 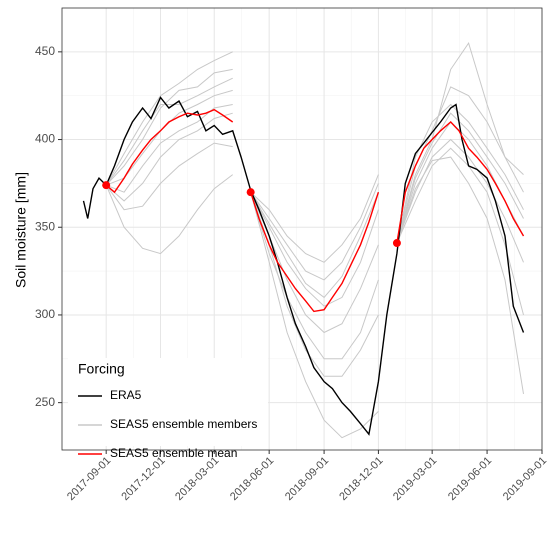 I want to click on y-tick-label: 250, so click(x=45, y=402).